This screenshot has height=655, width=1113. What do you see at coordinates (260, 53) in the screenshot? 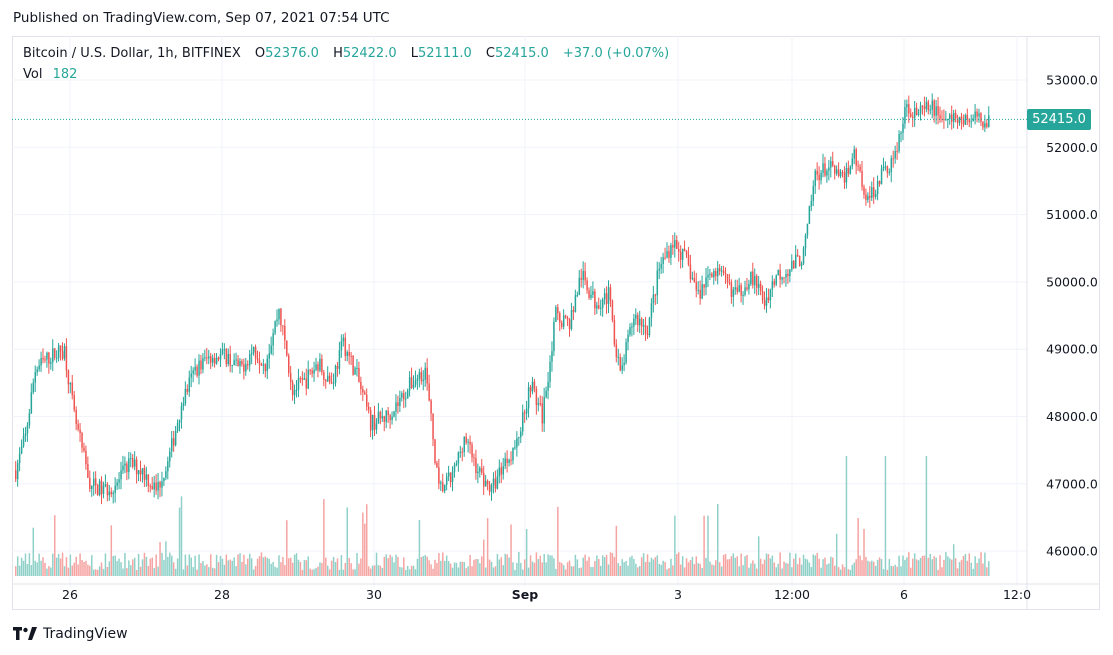
I see `open-label: O` at bounding box center [260, 53].